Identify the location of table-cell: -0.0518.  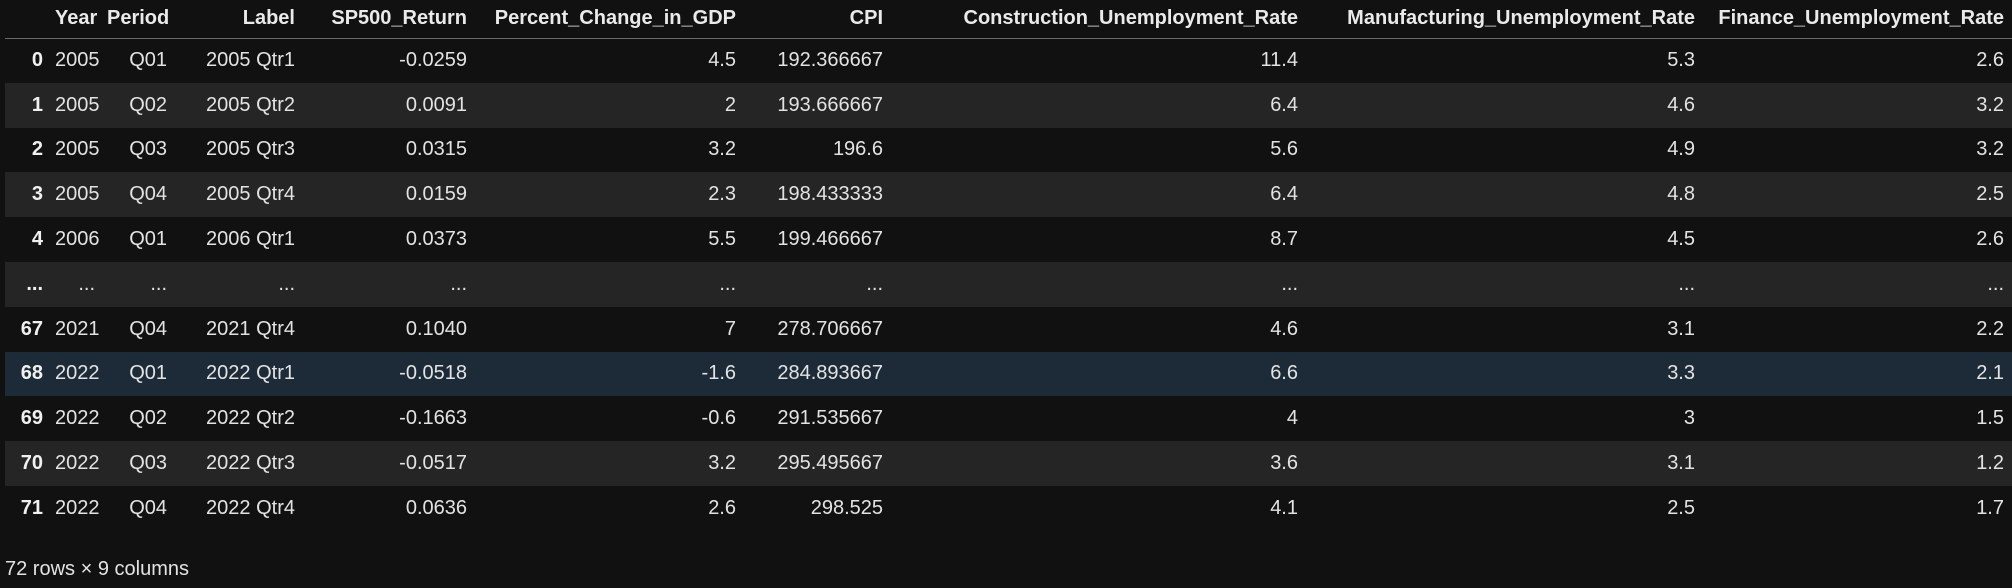
(433, 373).